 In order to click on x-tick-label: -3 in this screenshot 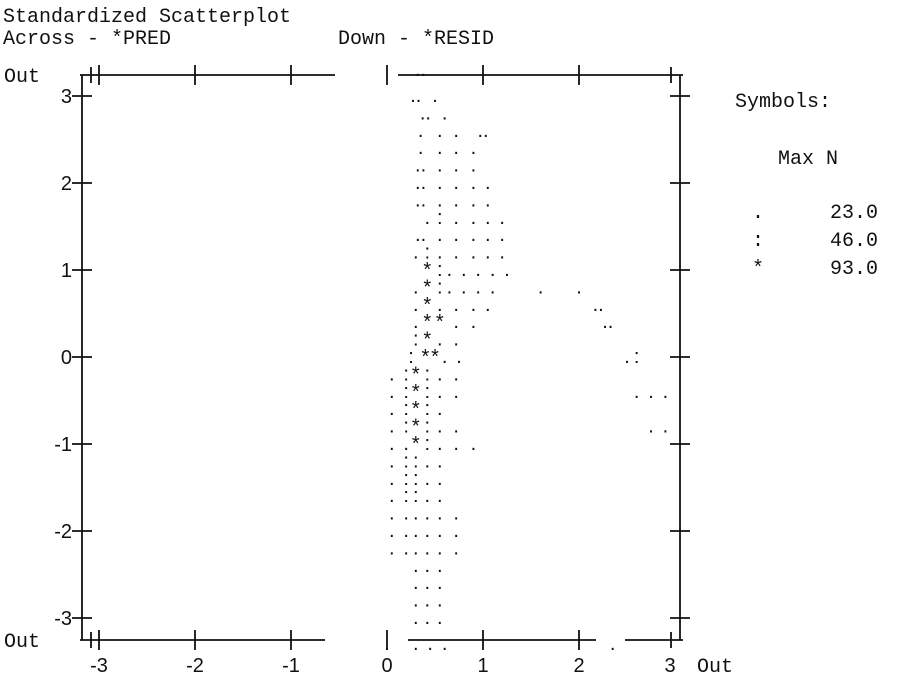, I will do `click(99, 666)`.